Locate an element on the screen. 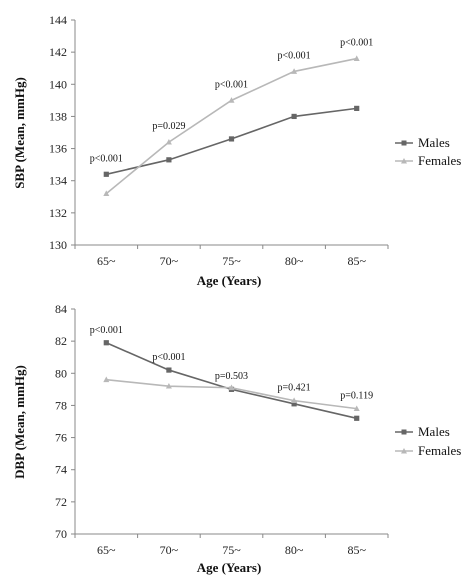 The height and width of the screenshot is (577, 474). dbp-females-line is located at coordinates (231, 394).